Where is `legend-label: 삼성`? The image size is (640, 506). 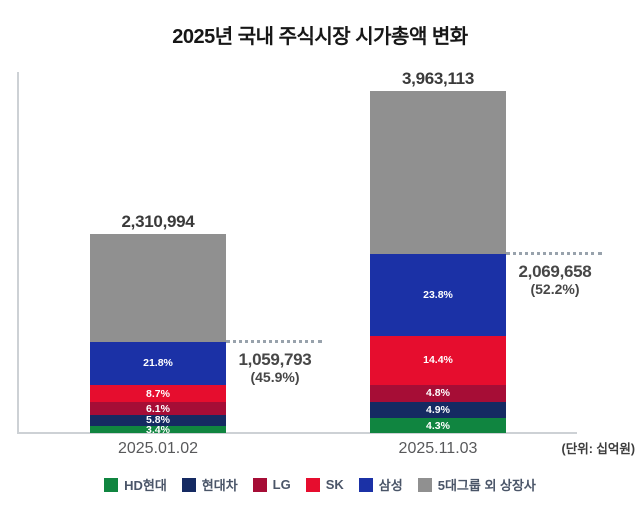
legend-label: 삼성 is located at coordinates (390, 485).